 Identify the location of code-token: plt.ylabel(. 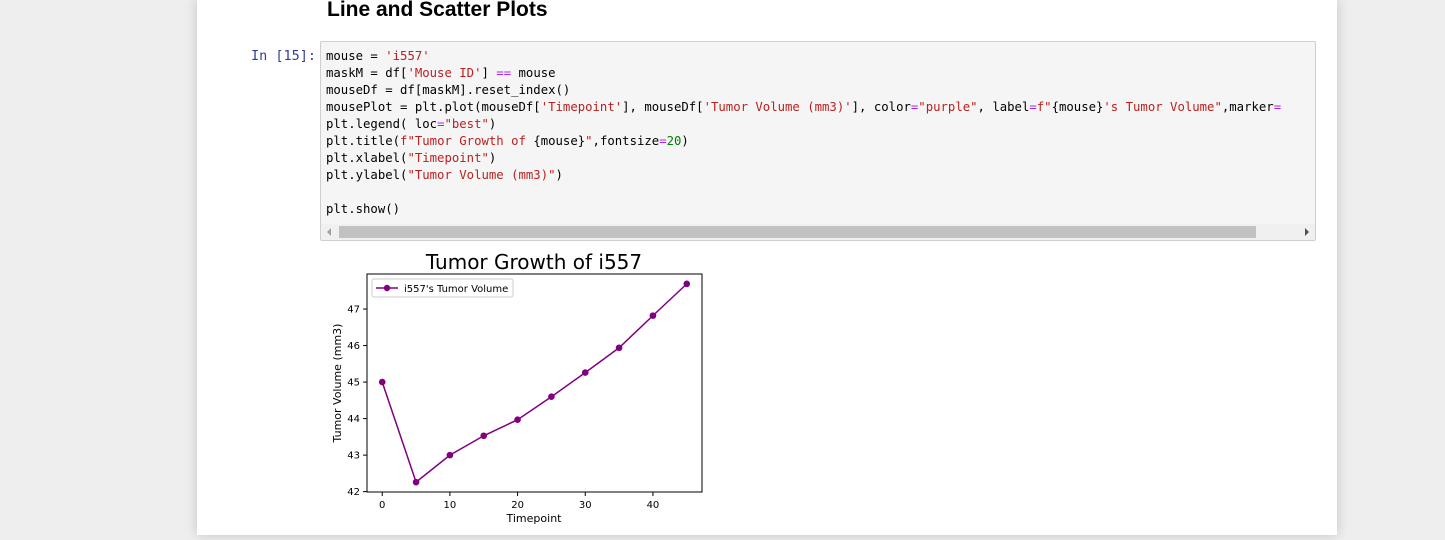
(367, 175).